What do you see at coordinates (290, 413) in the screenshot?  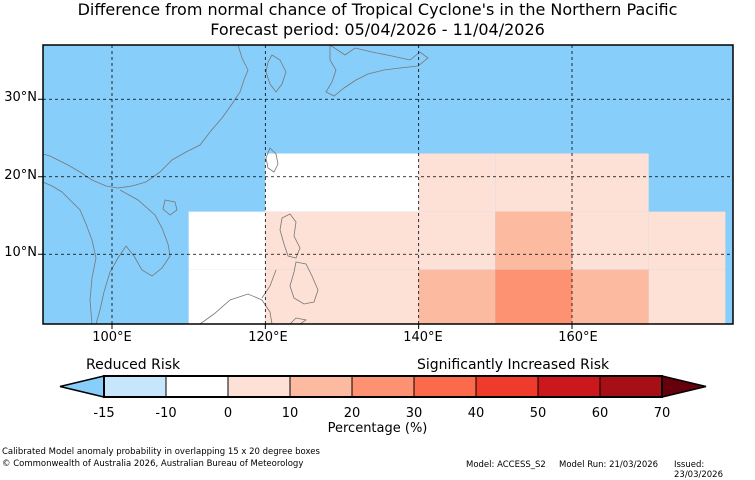 I see `colorbar-tick: 10` at bounding box center [290, 413].